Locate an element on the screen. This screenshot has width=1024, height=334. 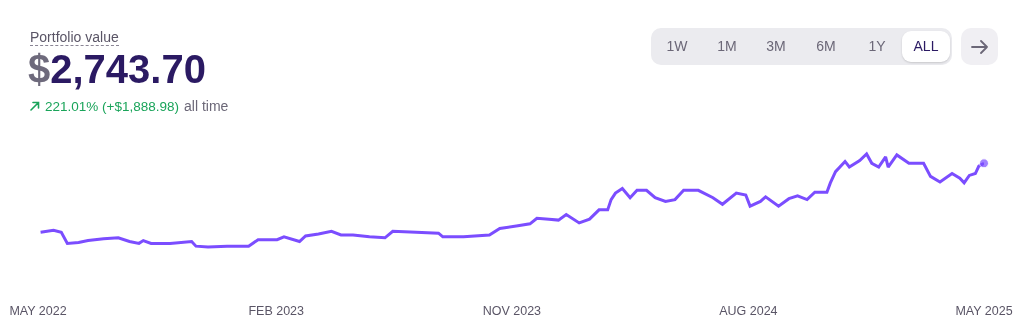
x-tick-label: MAY 2022 is located at coordinates (38, 310).